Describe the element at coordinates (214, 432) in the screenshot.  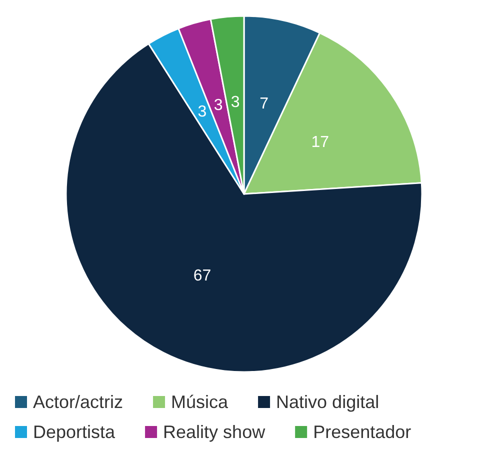
I see `legend-label: Reality show` at that location.